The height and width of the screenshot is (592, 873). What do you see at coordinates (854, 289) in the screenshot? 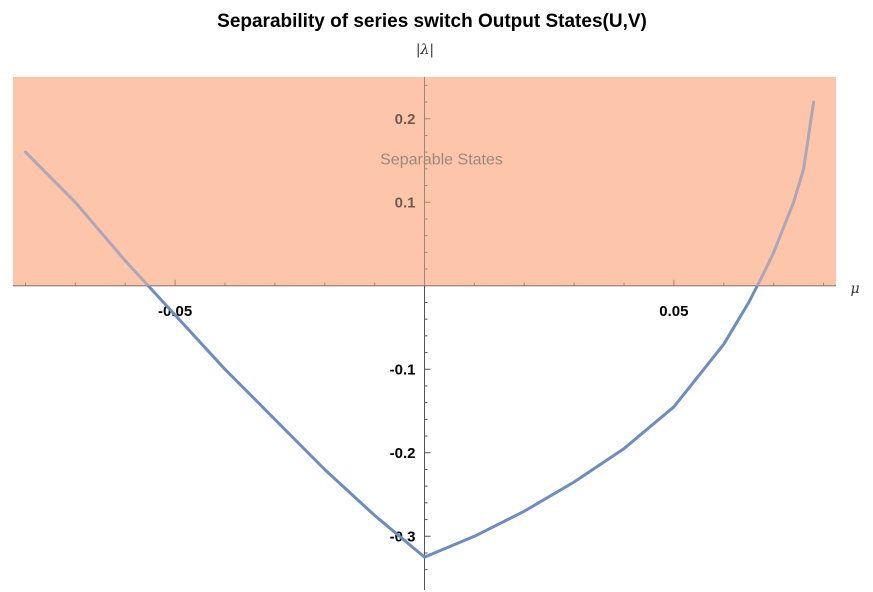
I see `x-axis-label: μ` at bounding box center [854, 289].